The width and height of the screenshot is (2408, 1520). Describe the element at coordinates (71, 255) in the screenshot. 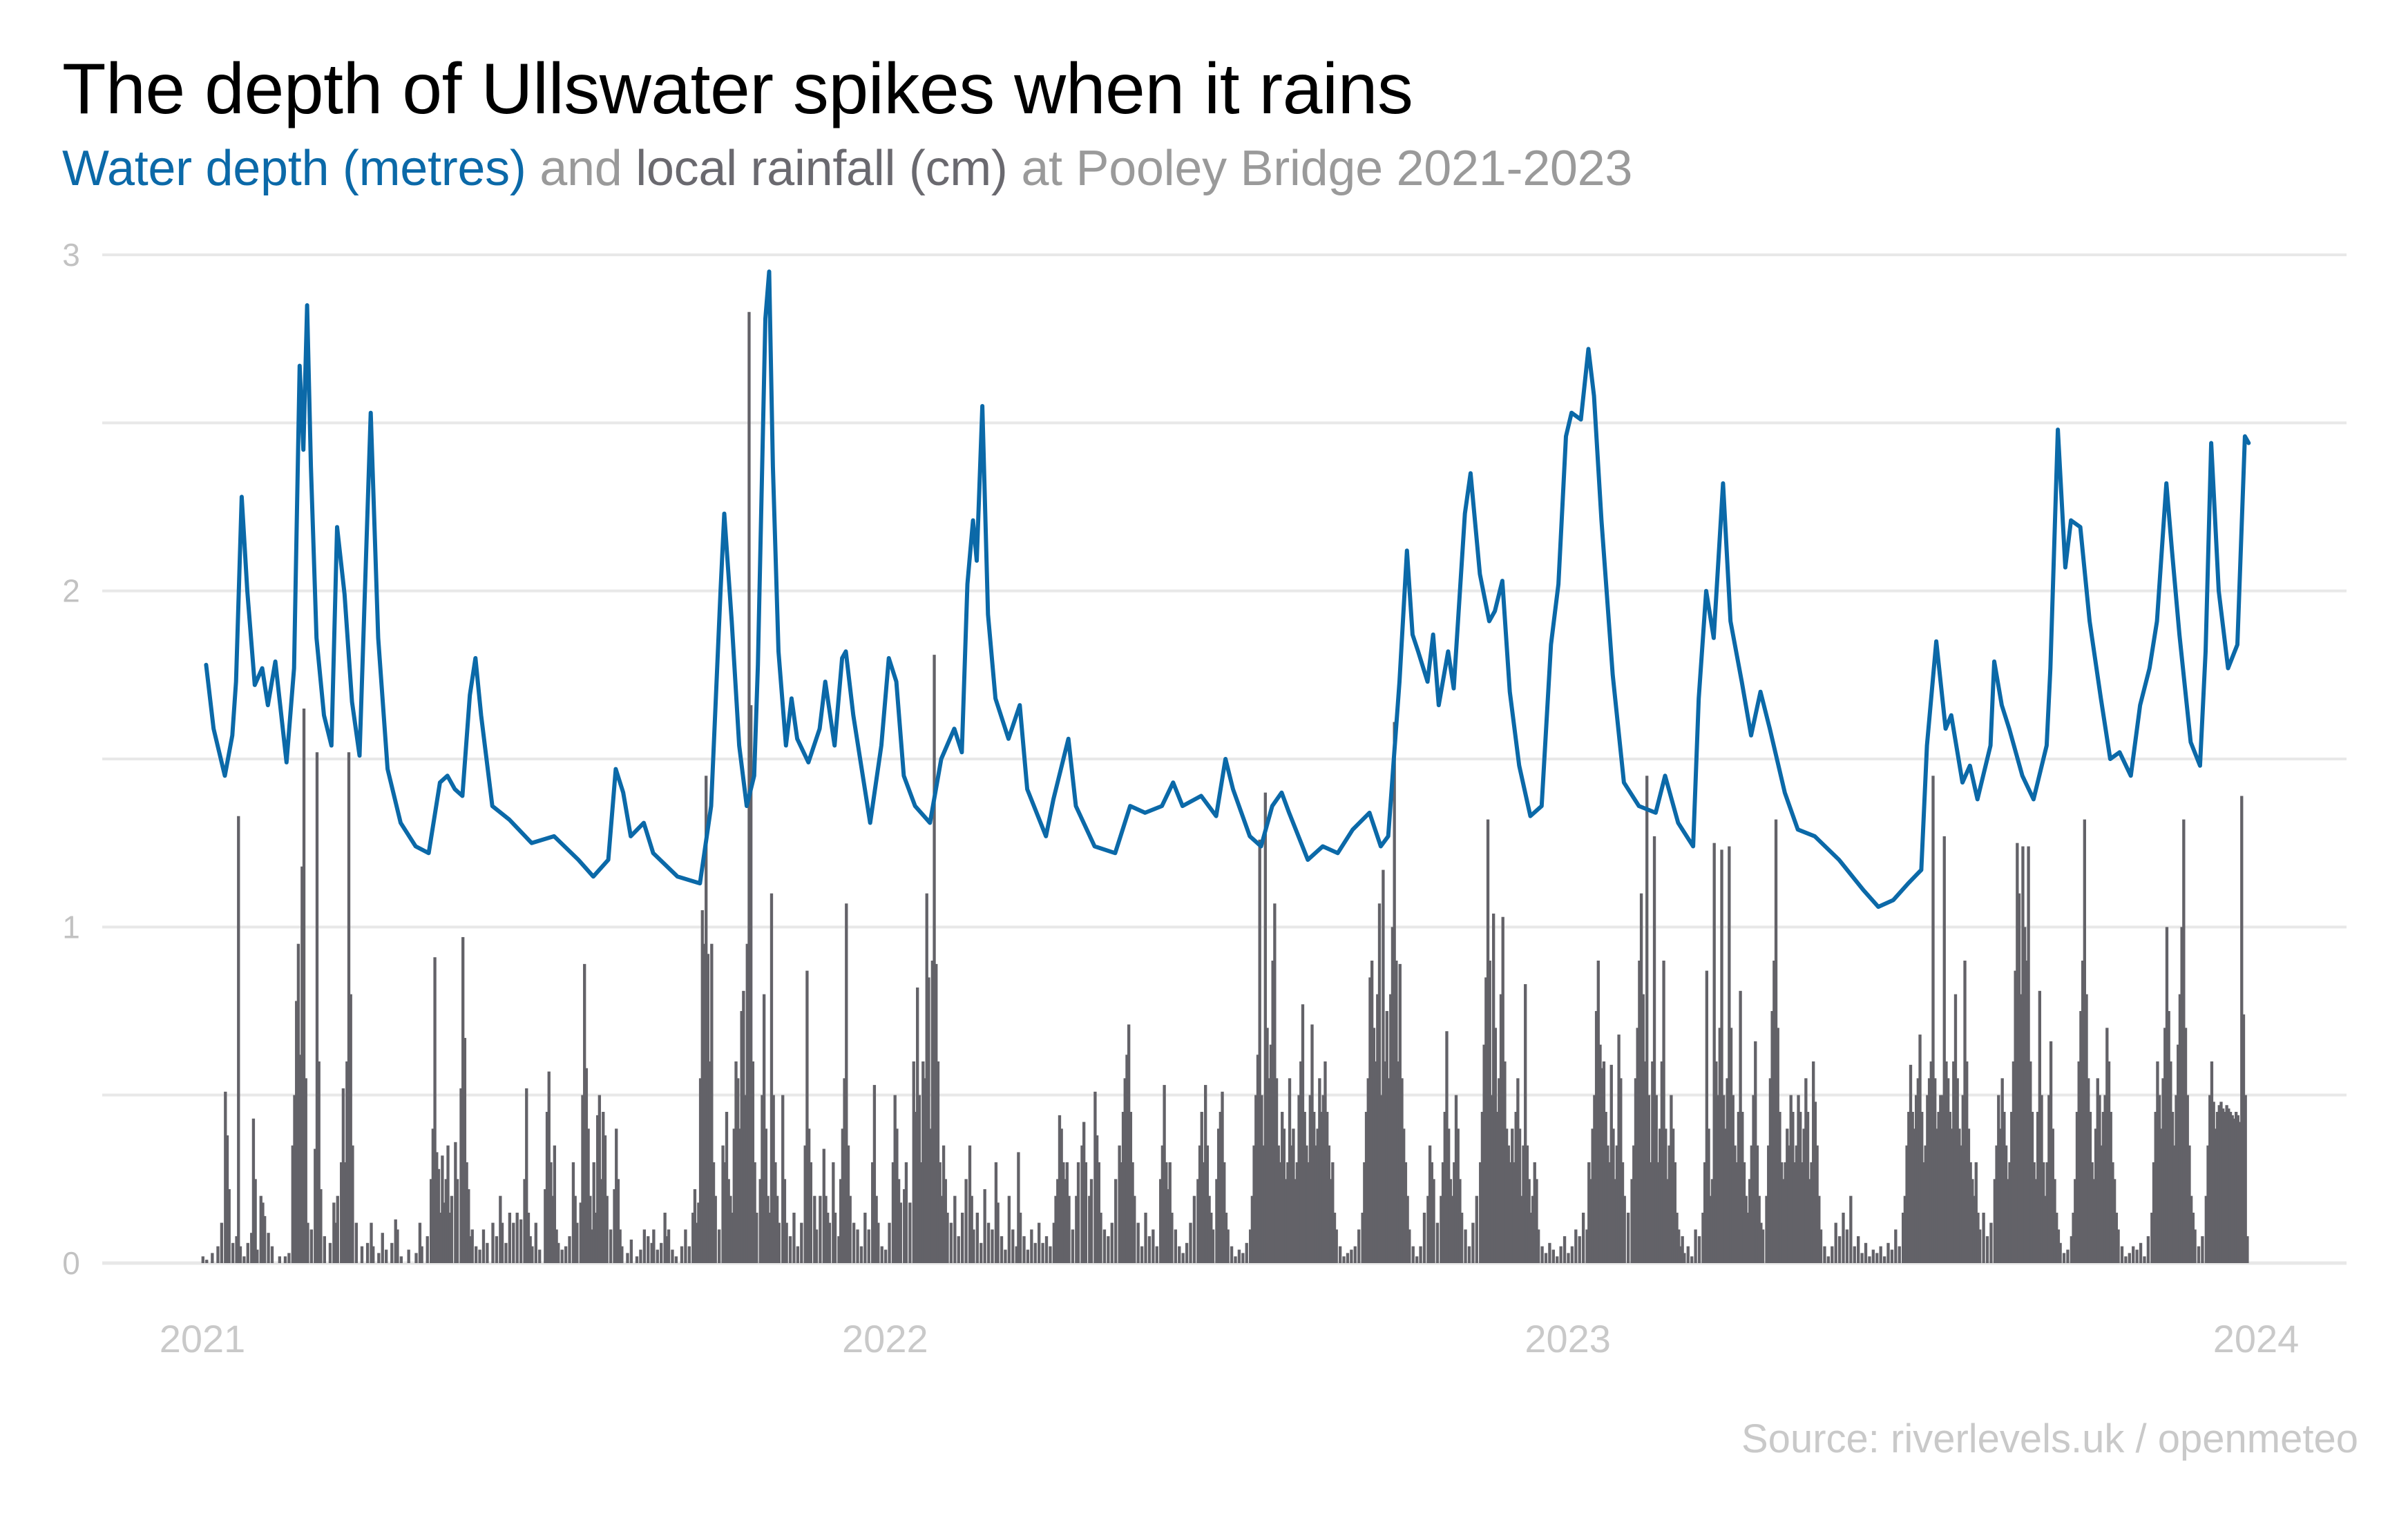

I see `y-tick-label: 3` at that location.